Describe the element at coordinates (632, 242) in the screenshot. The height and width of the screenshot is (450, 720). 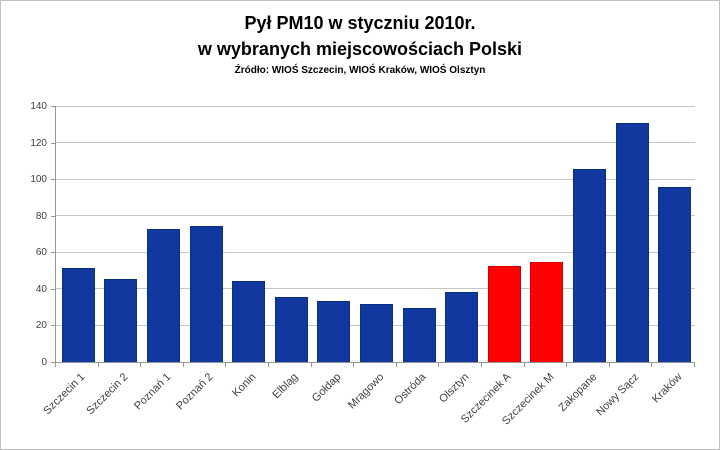
I see `bar-nowy-sącz` at that location.